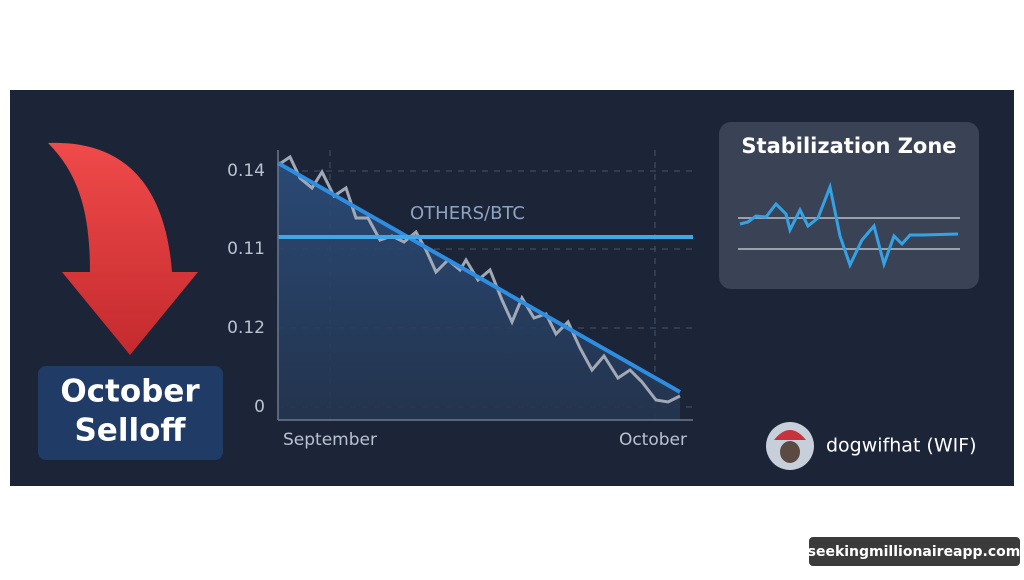 The height and width of the screenshot is (580, 1024). I want to click on avatar-hat, so click(790, 435).